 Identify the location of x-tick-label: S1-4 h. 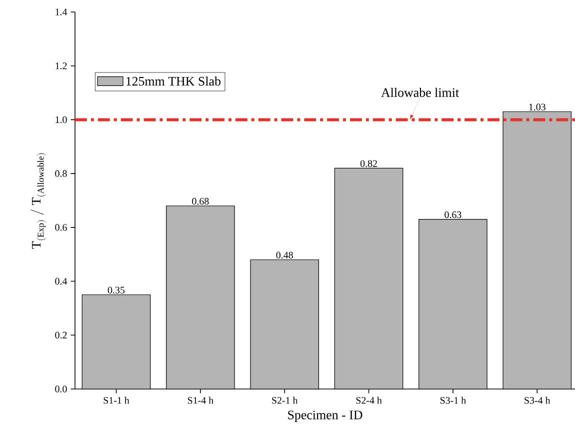
(201, 400).